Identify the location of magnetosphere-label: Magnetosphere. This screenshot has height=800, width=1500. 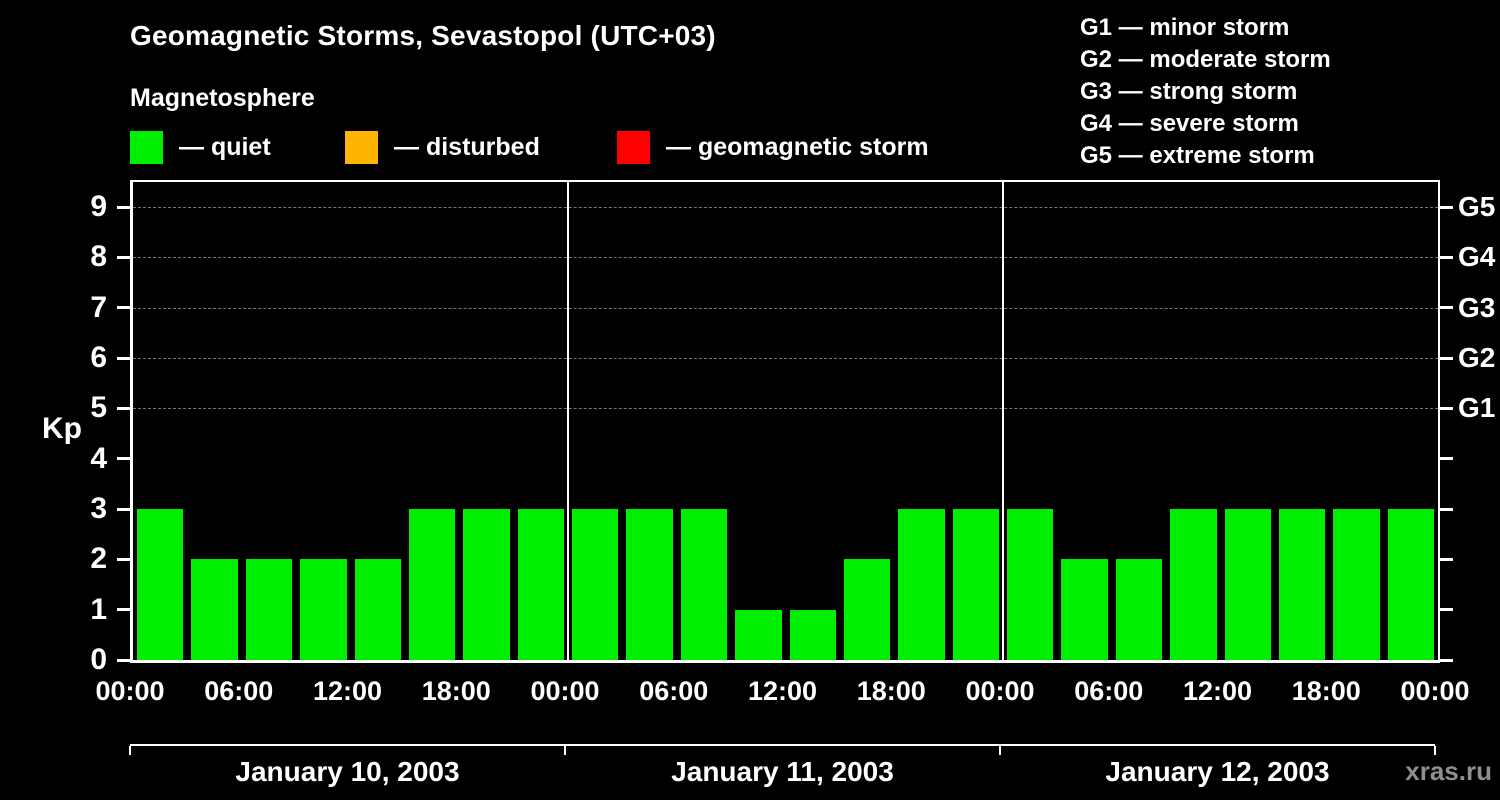
(222, 98).